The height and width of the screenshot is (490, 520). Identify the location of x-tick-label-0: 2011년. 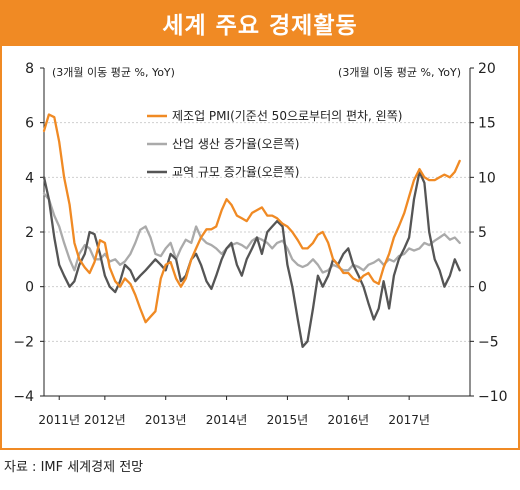
(59, 420).